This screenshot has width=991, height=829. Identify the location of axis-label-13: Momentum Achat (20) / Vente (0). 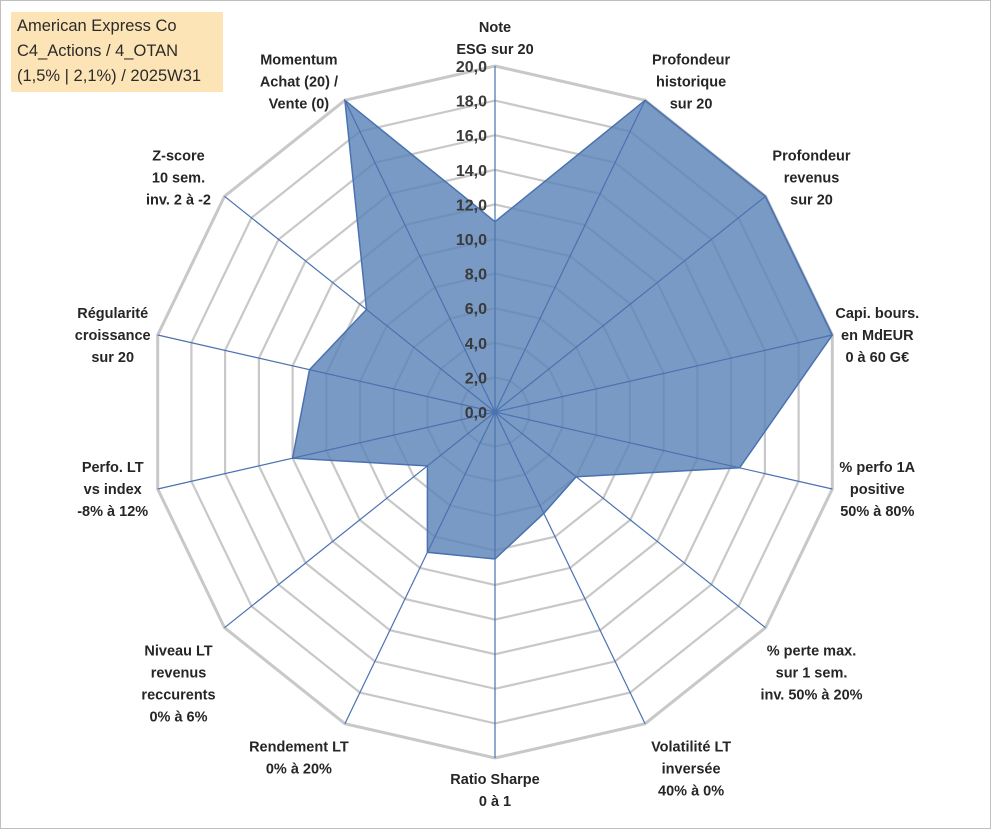
(299, 82).